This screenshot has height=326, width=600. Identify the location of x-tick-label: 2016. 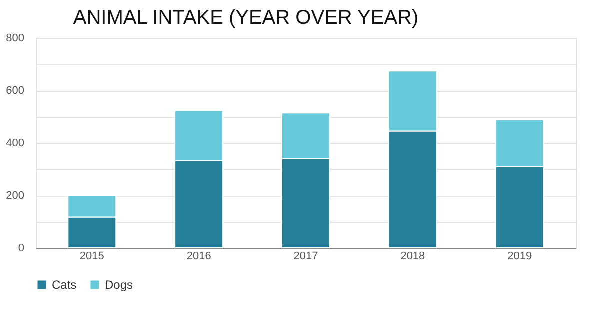
(199, 256).